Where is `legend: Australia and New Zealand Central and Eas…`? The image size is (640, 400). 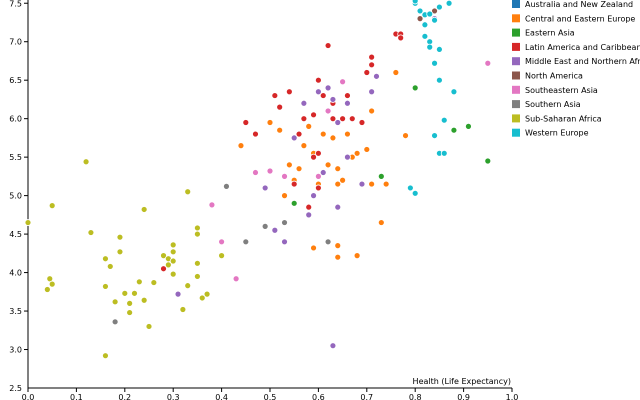 legend: Australia and New Zealand Central and Eas… is located at coordinates (576, 69).